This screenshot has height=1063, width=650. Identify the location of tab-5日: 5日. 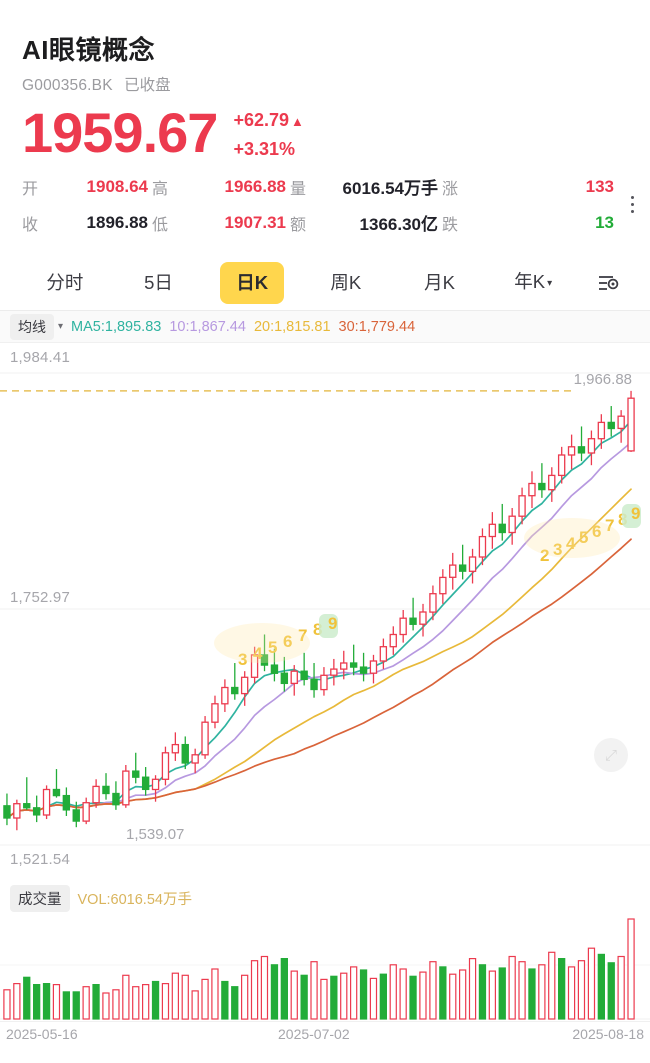
(159, 283).